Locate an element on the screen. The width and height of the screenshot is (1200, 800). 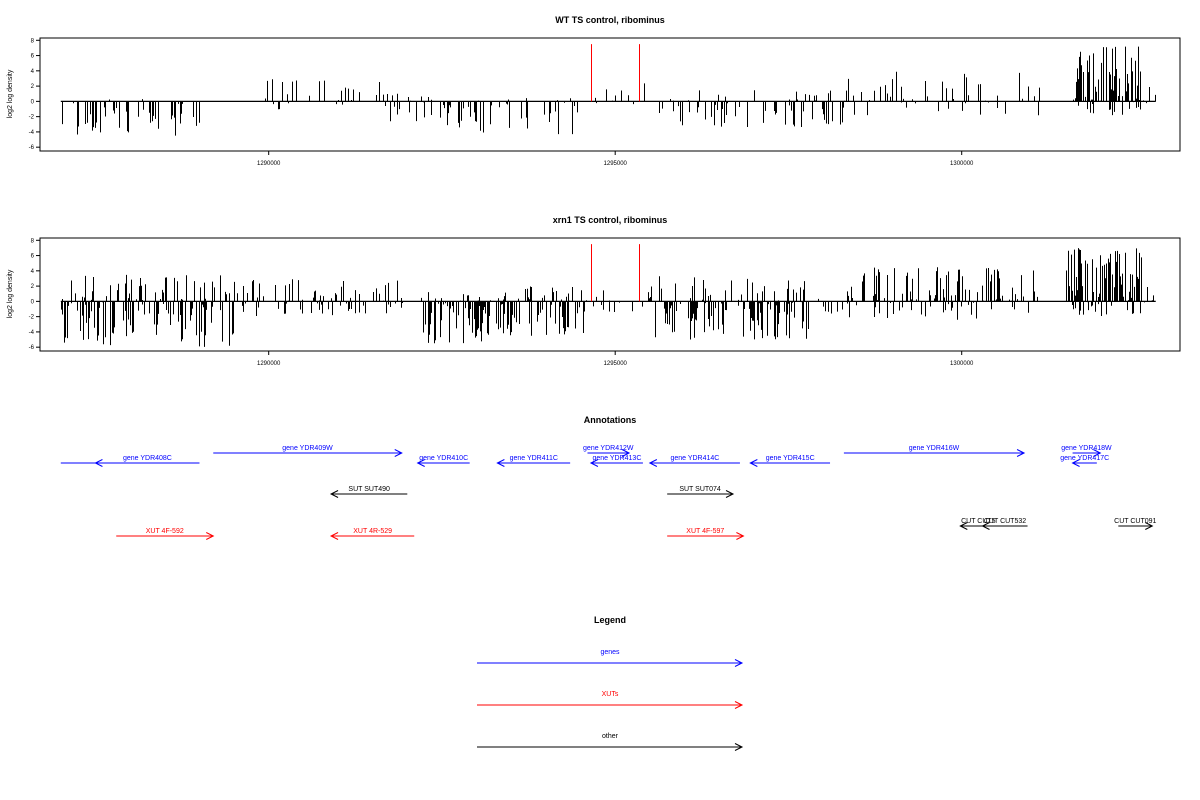
annotation-genes-feature: gene YDR416W is located at coordinates (934, 451).